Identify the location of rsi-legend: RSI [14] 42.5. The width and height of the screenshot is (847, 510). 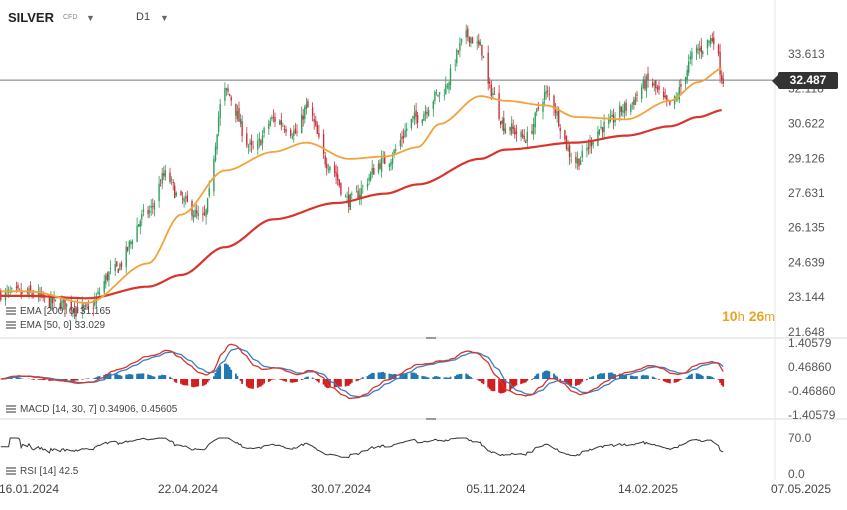
(42, 471).